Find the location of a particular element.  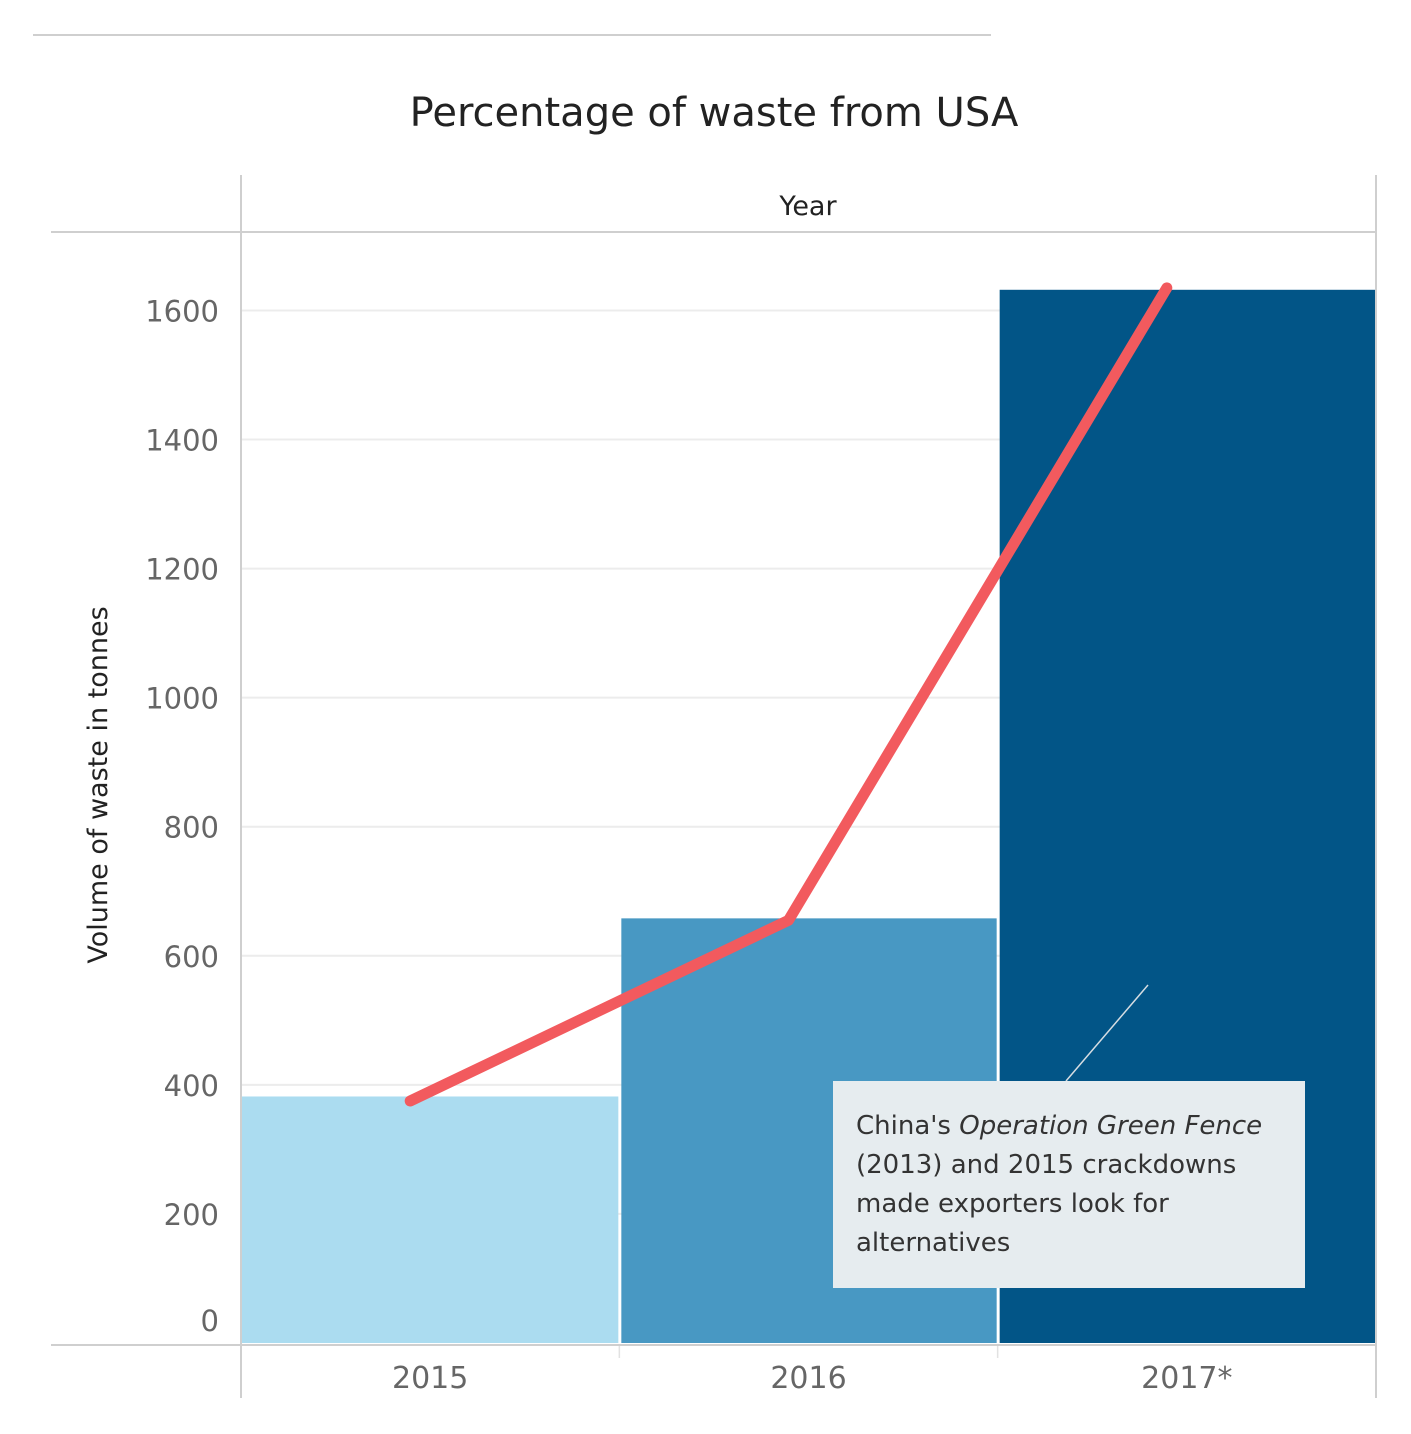

x-tick-label: 2015 is located at coordinates (430, 1378).